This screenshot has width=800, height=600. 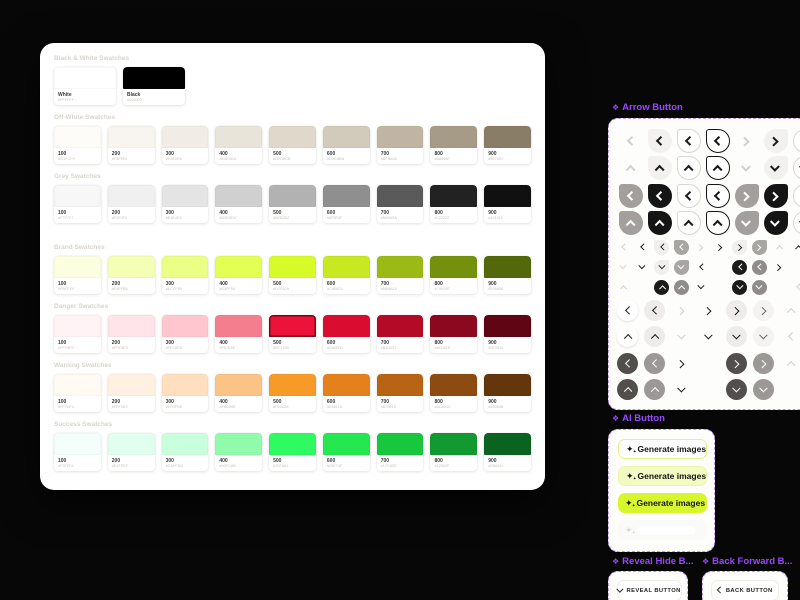 I want to click on swatch-card-800: 800 #12992F, so click(x=454, y=452).